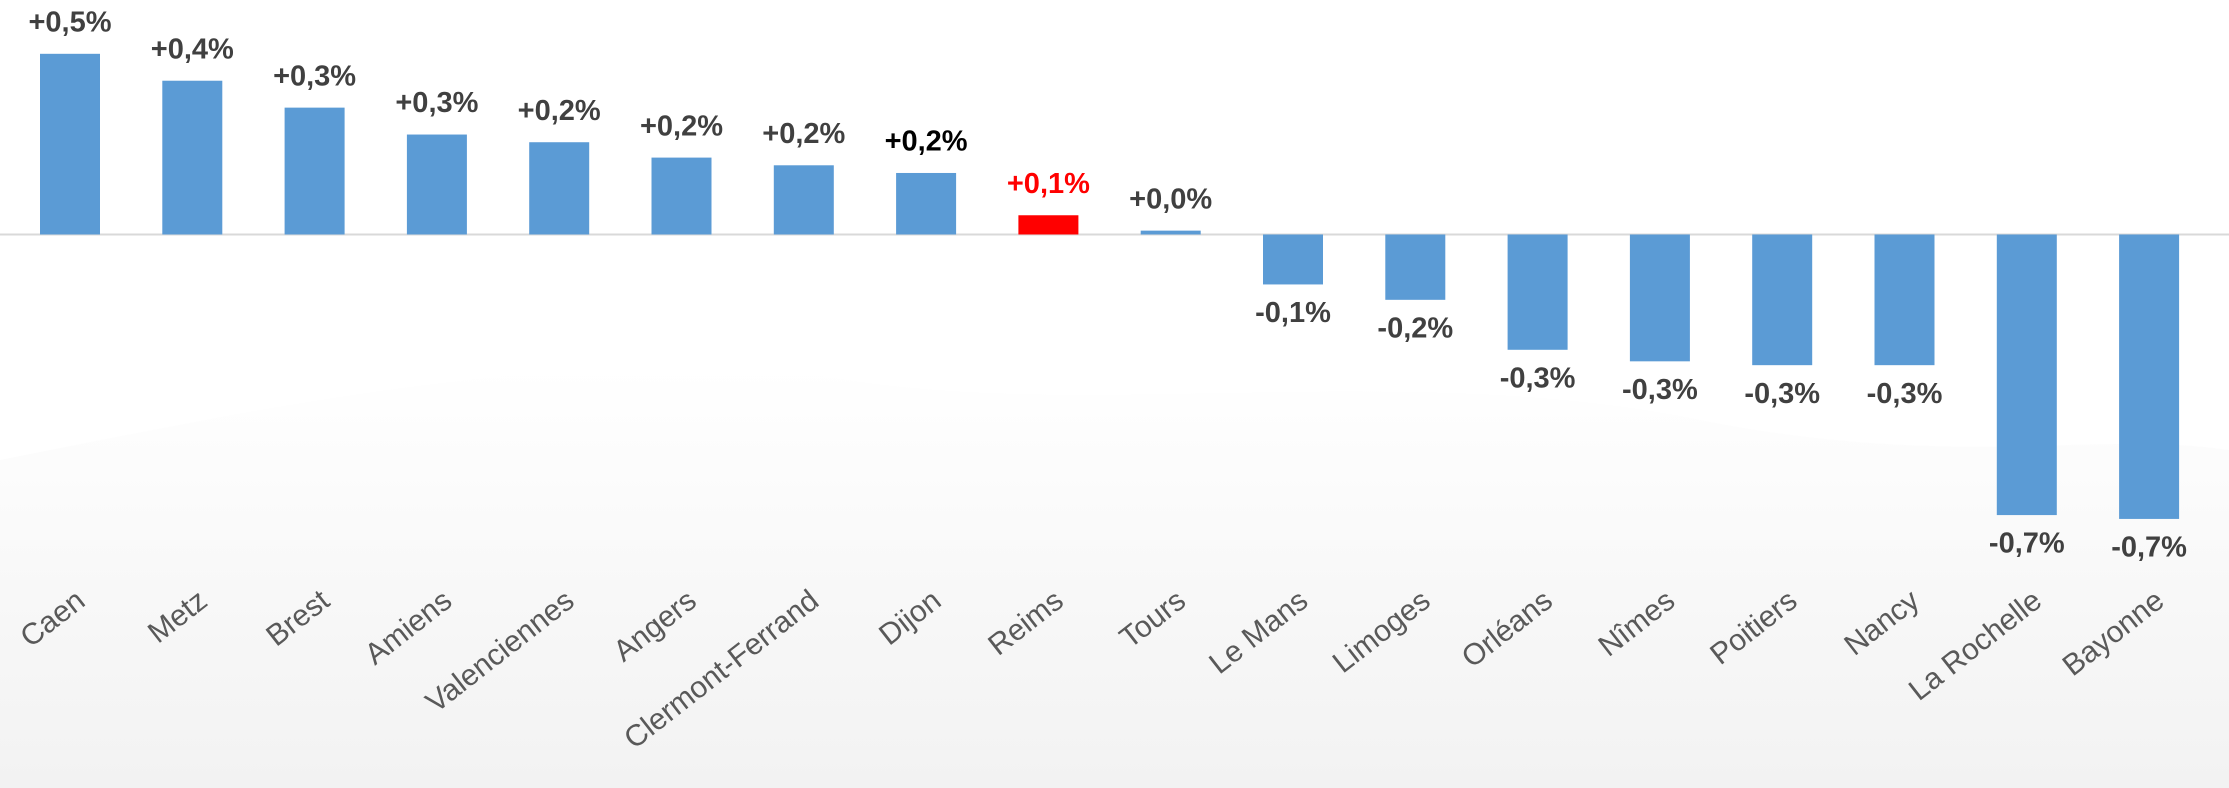 The height and width of the screenshot is (788, 2229). I want to click on value-label: -0,2%, so click(1415, 328).